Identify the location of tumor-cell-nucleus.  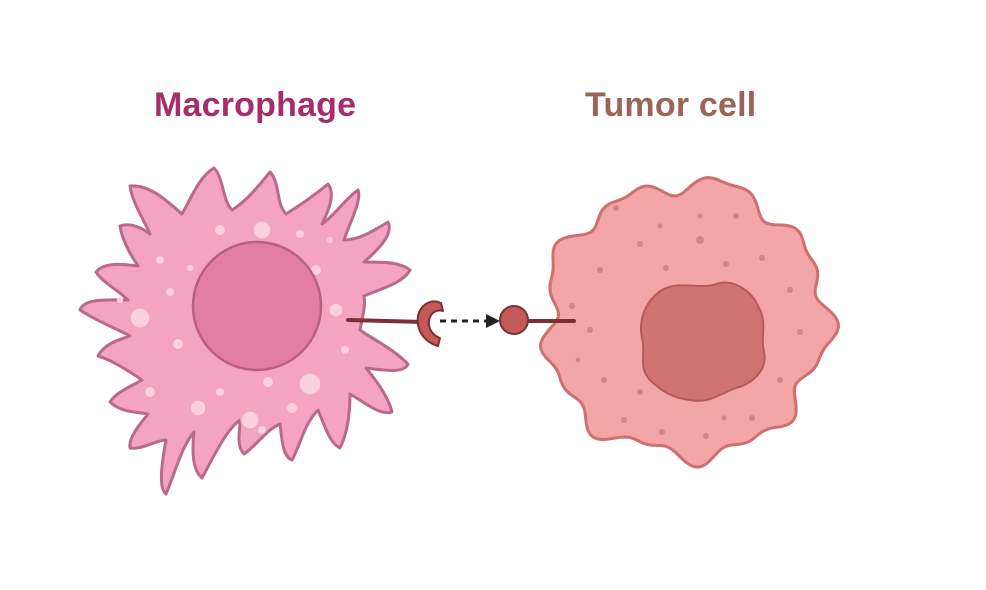
(703, 341).